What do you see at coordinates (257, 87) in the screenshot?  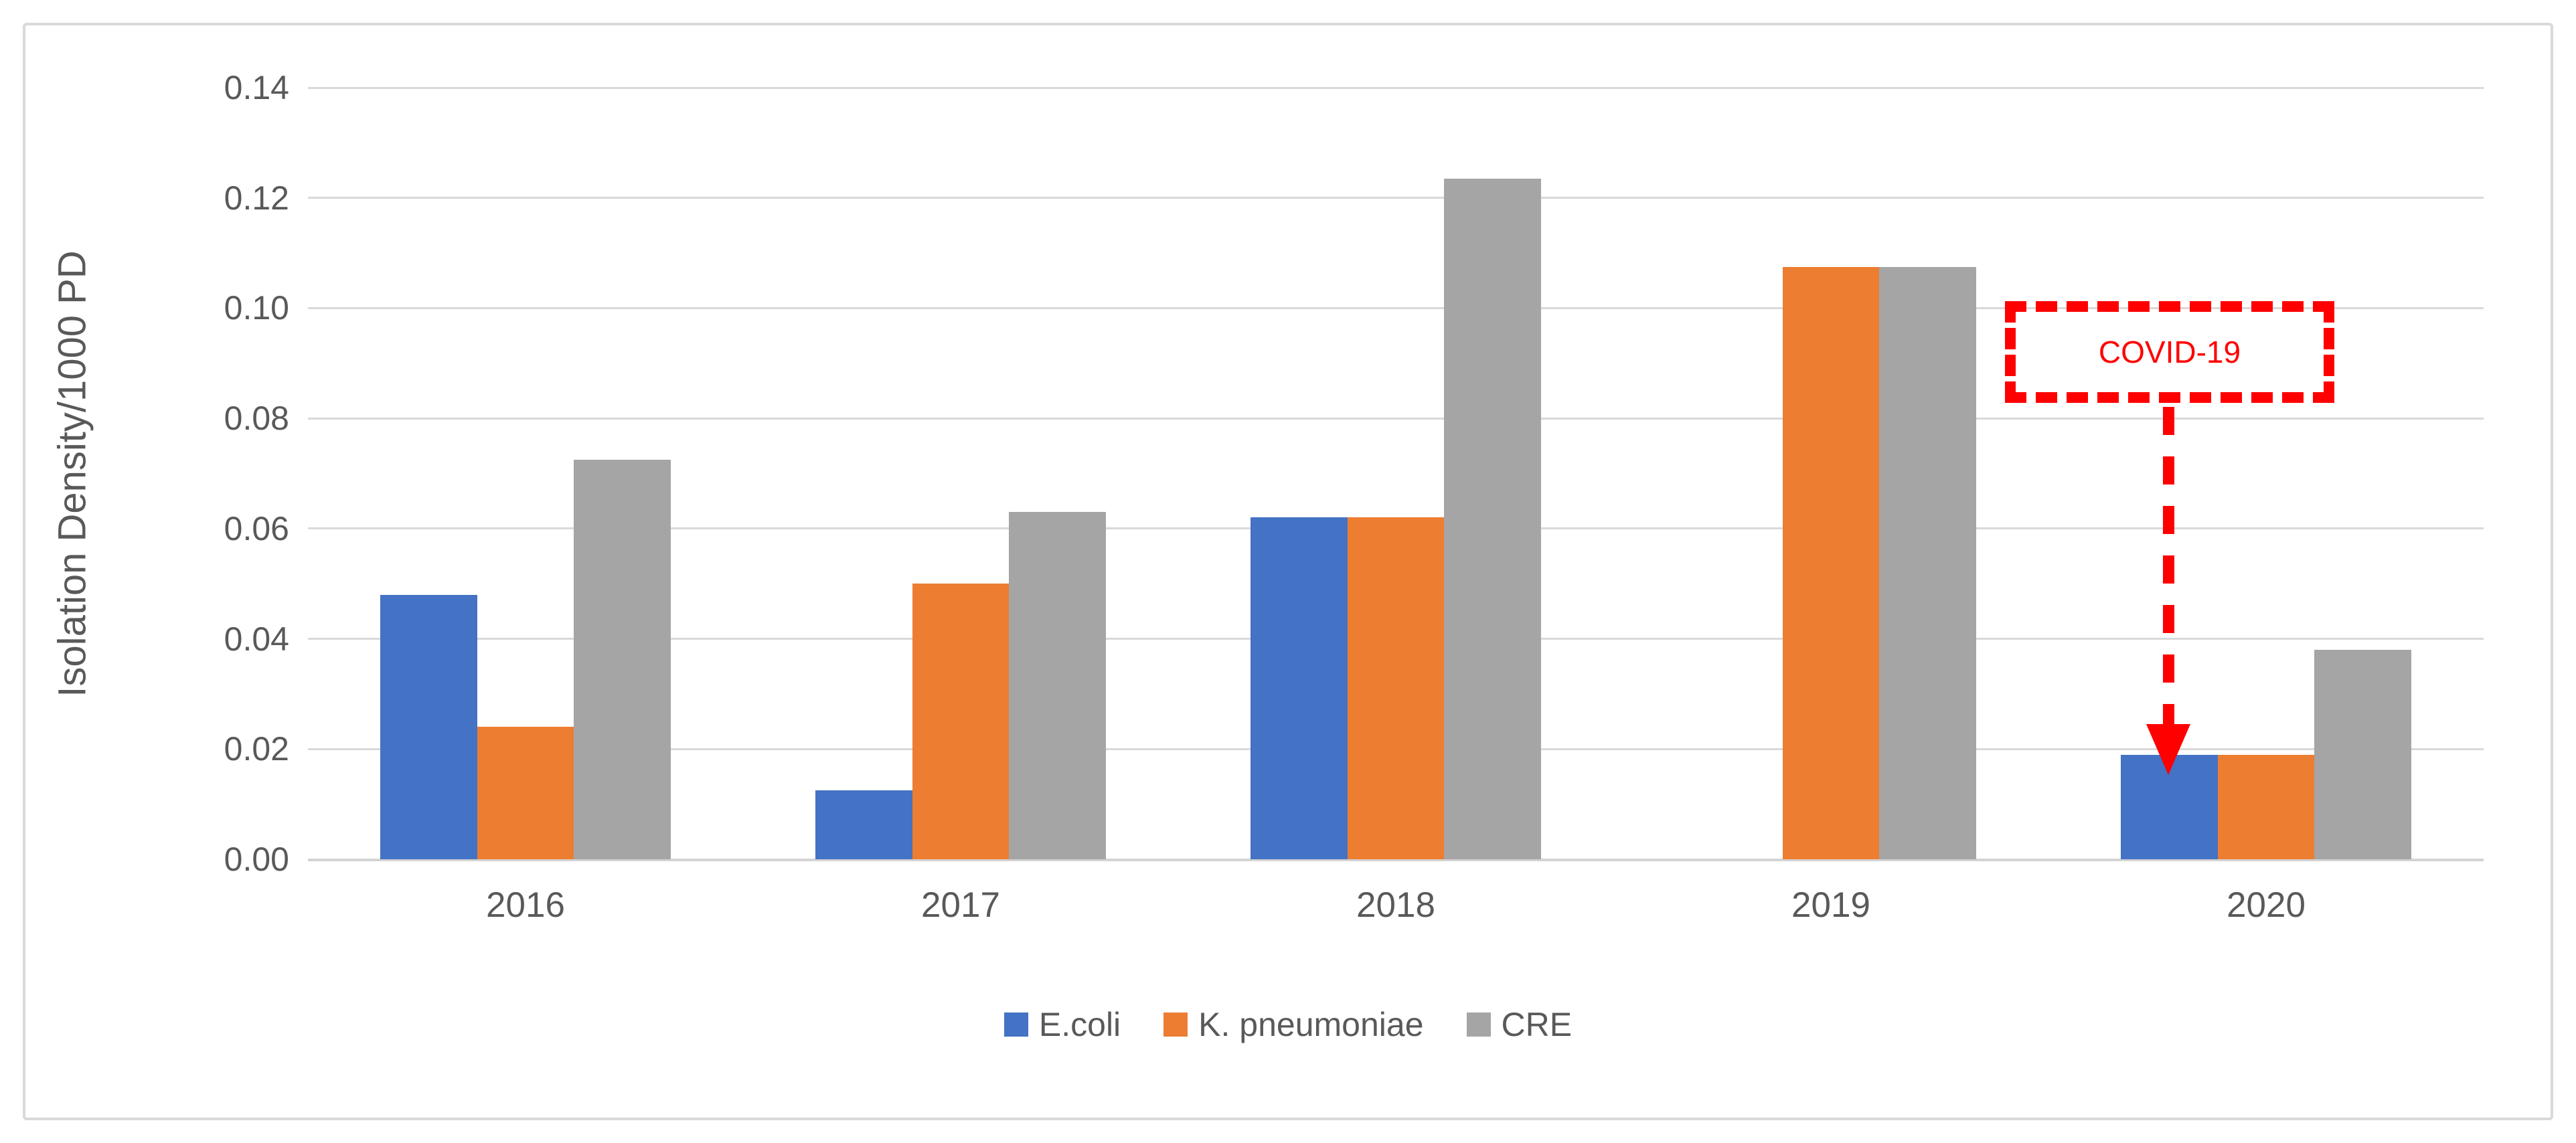 I see `y-tick-label: 0.14` at bounding box center [257, 87].